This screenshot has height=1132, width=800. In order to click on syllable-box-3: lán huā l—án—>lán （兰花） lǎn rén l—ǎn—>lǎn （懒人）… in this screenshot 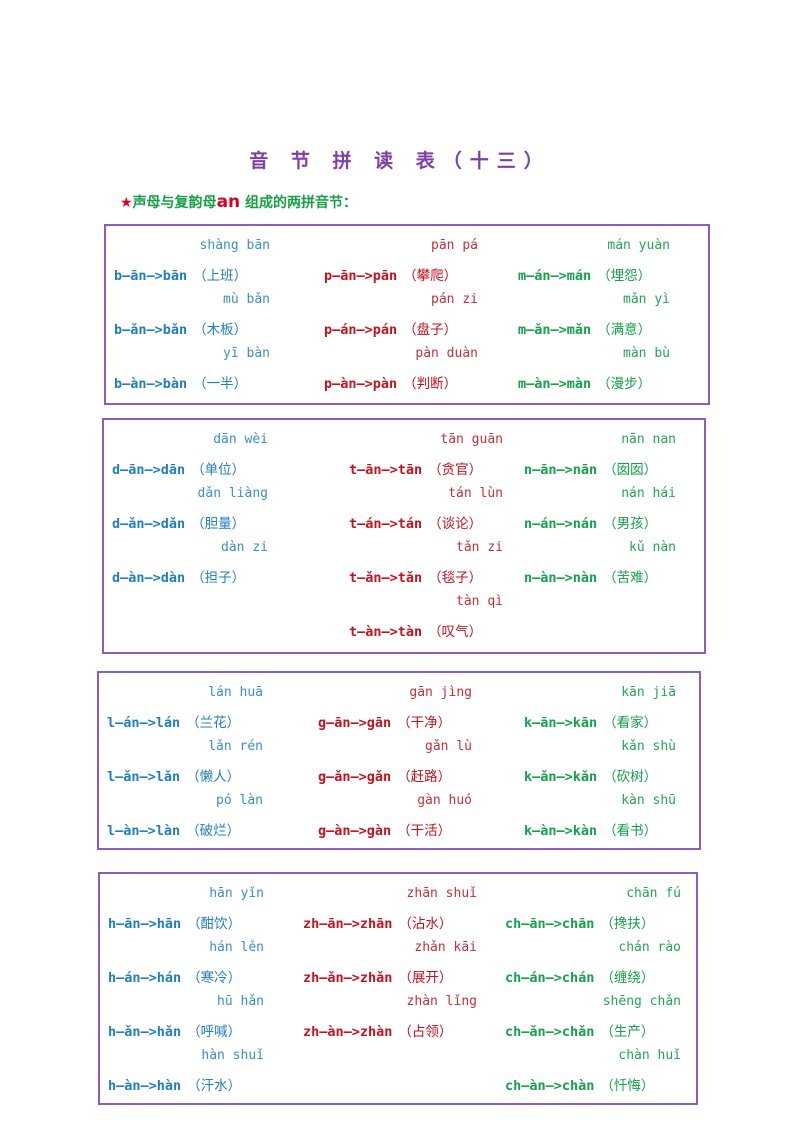, I will do `click(399, 760)`.